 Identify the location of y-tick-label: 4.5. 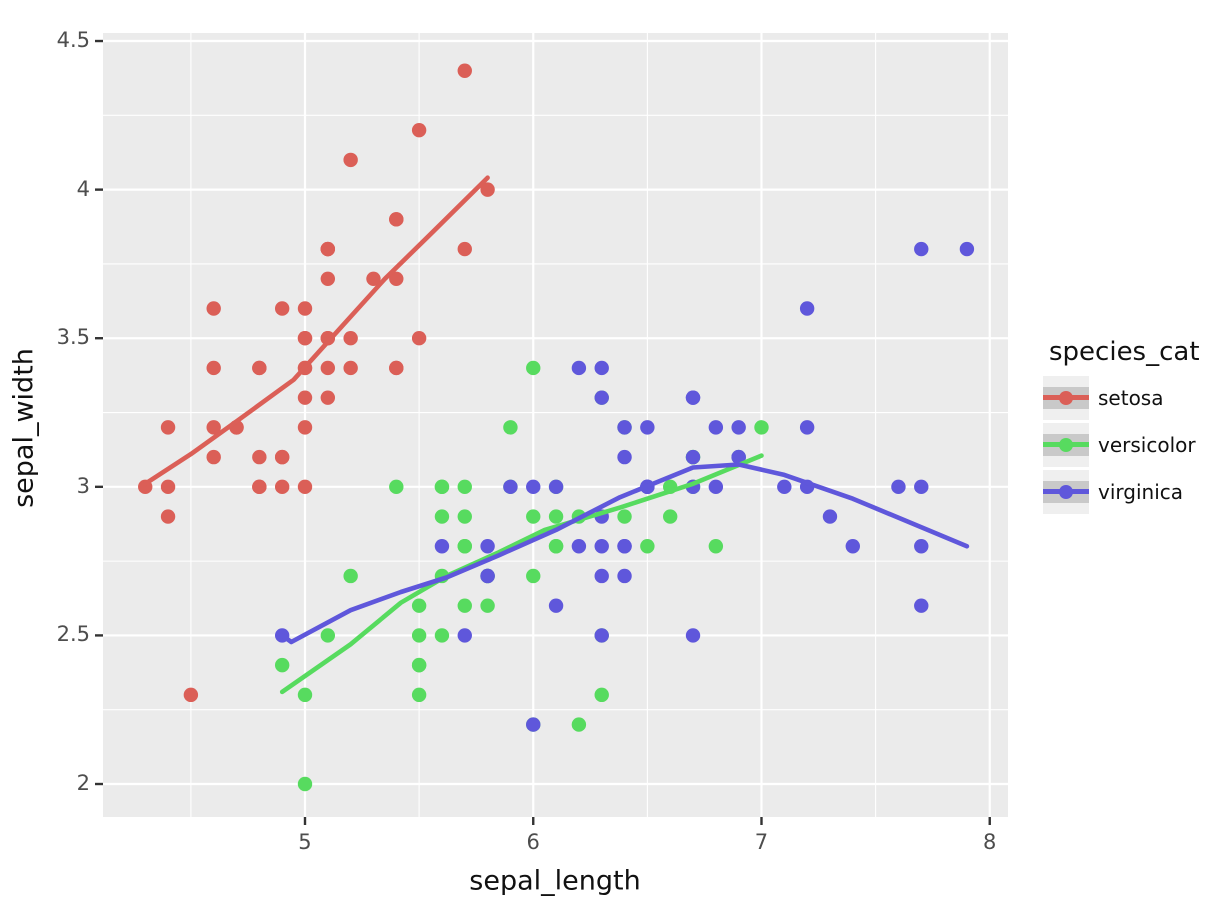
(73, 40).